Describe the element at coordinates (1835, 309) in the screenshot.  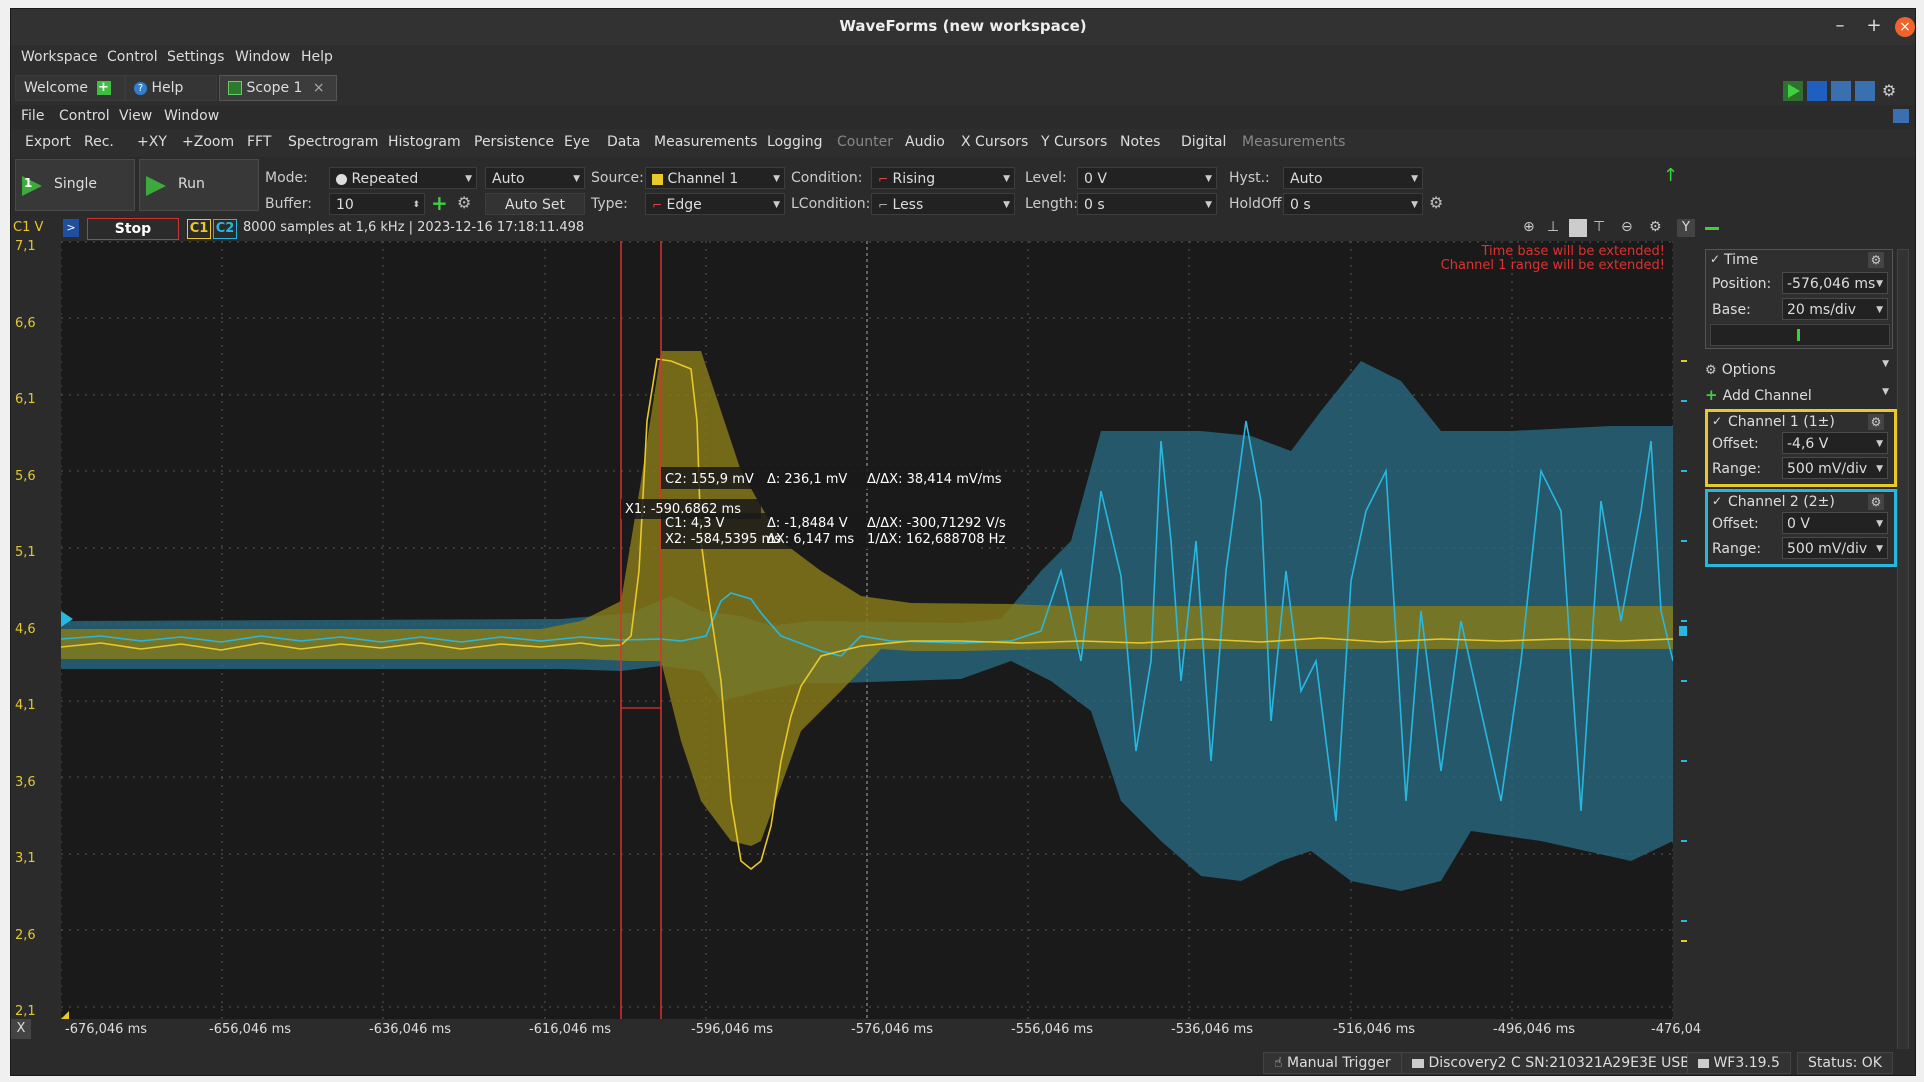
I see `base-input: 20 ms/div ▼` at that location.